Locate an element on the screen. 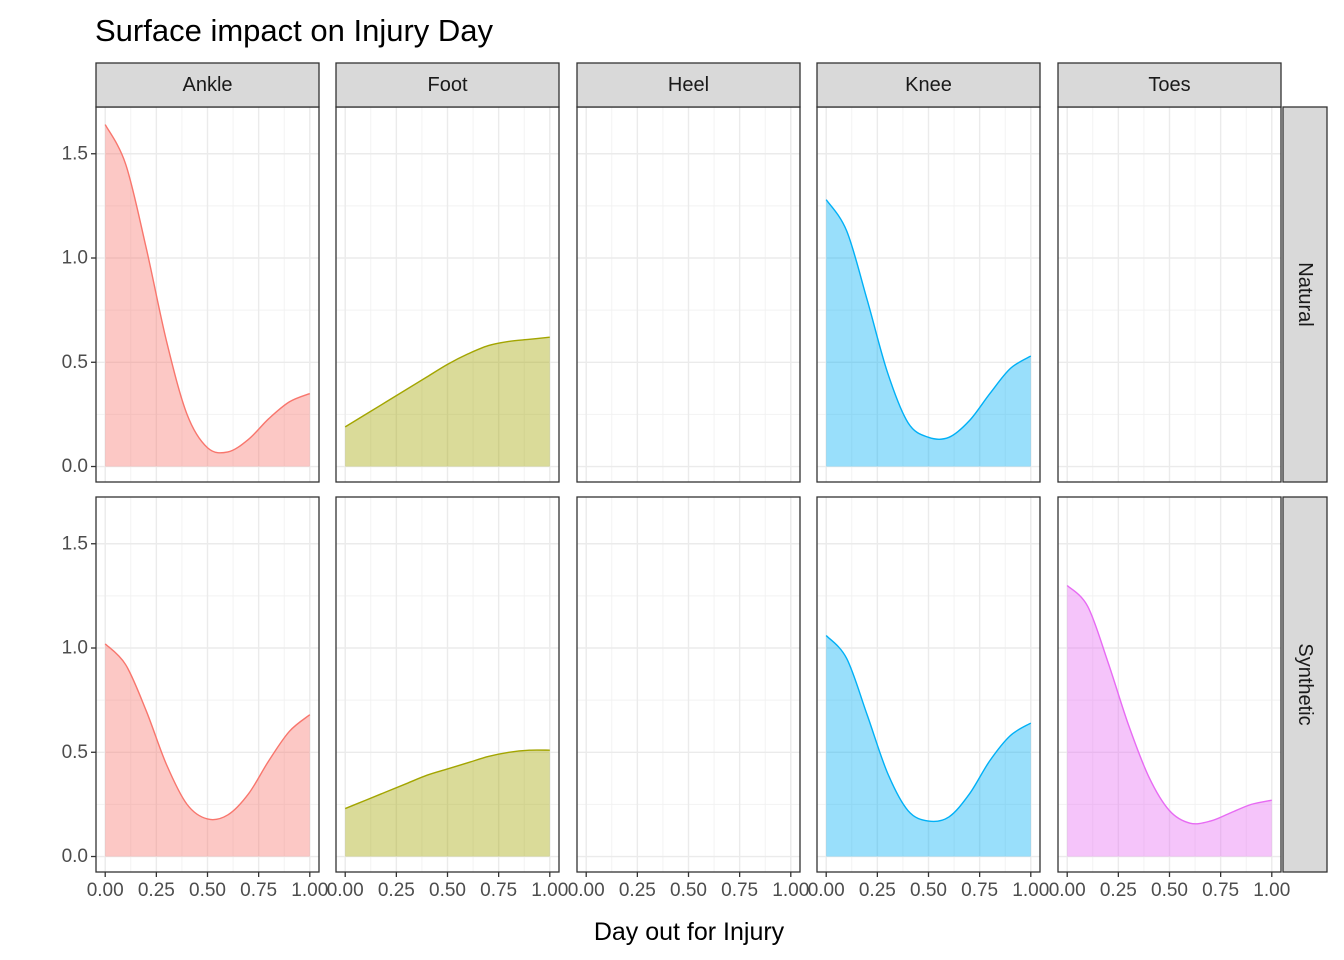  x-axis-foot: 0.00 0.25 0.50 0.75 1.00 is located at coordinates (447, 886).